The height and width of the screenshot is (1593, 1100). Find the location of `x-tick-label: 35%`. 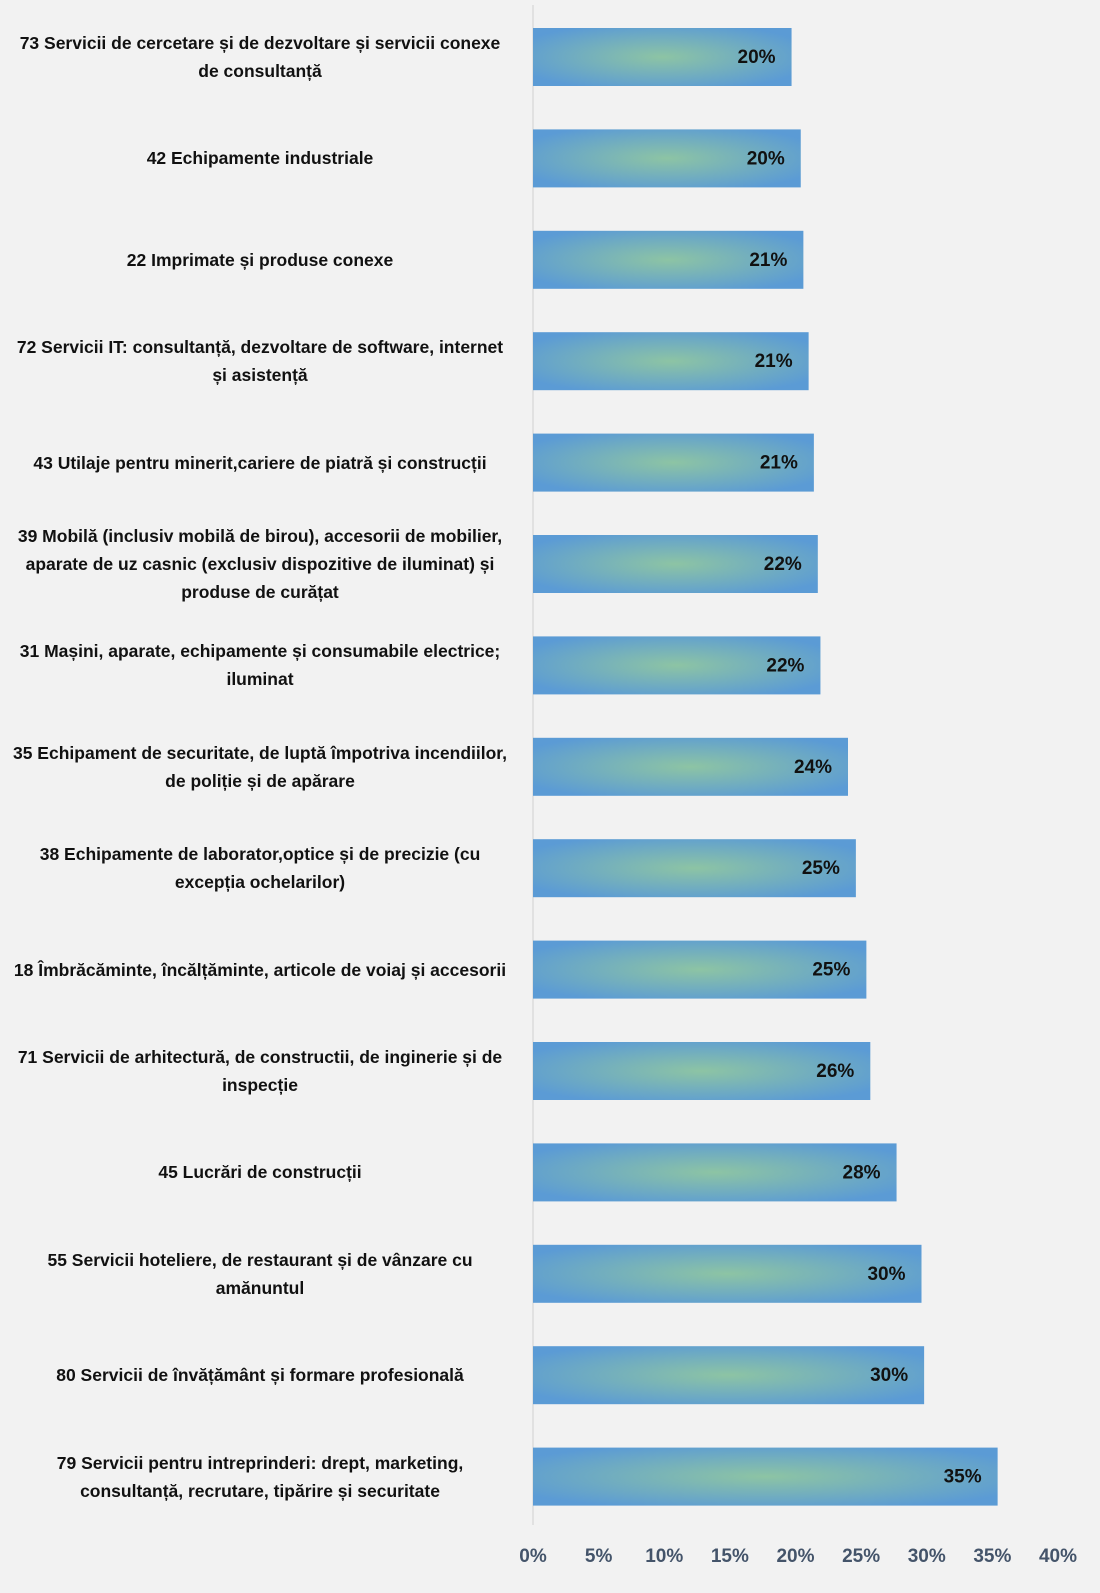

x-tick-label: 35% is located at coordinates (992, 1556).